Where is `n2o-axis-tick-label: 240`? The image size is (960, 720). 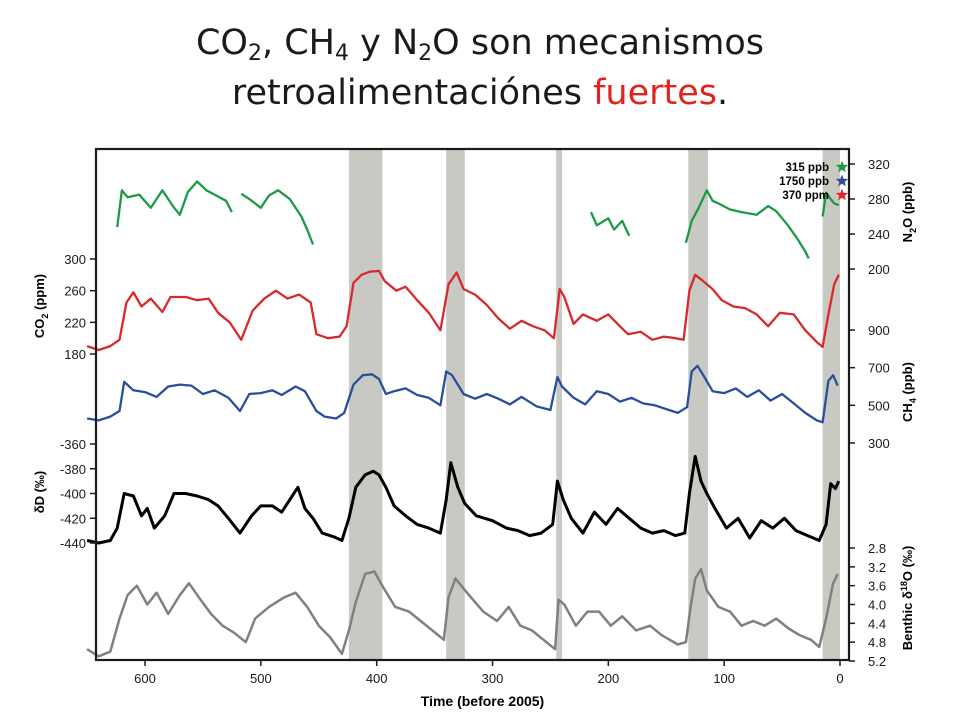
n2o-axis-tick-label: 240 is located at coordinates (879, 234).